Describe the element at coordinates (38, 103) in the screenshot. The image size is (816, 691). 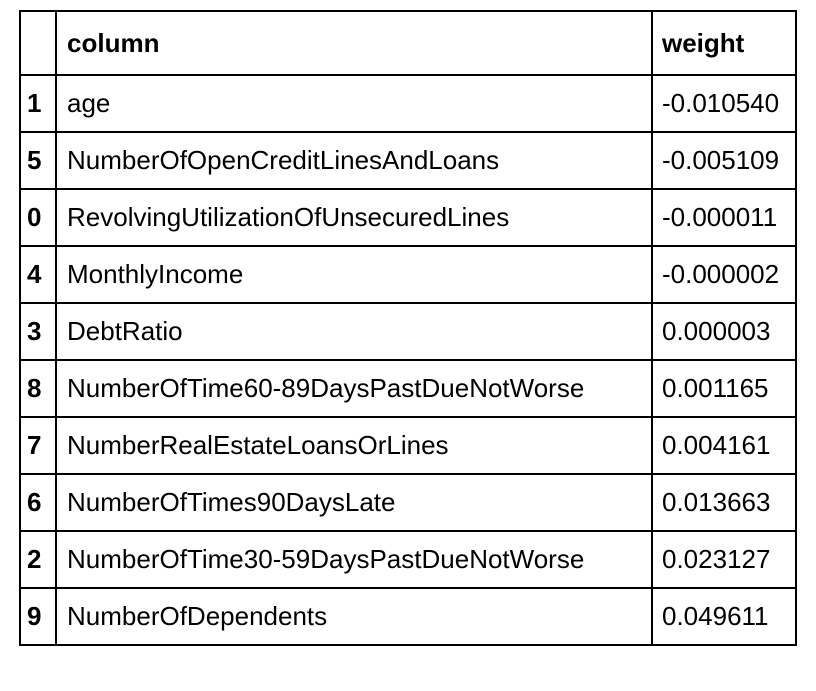
I see `row-index: 1` at that location.